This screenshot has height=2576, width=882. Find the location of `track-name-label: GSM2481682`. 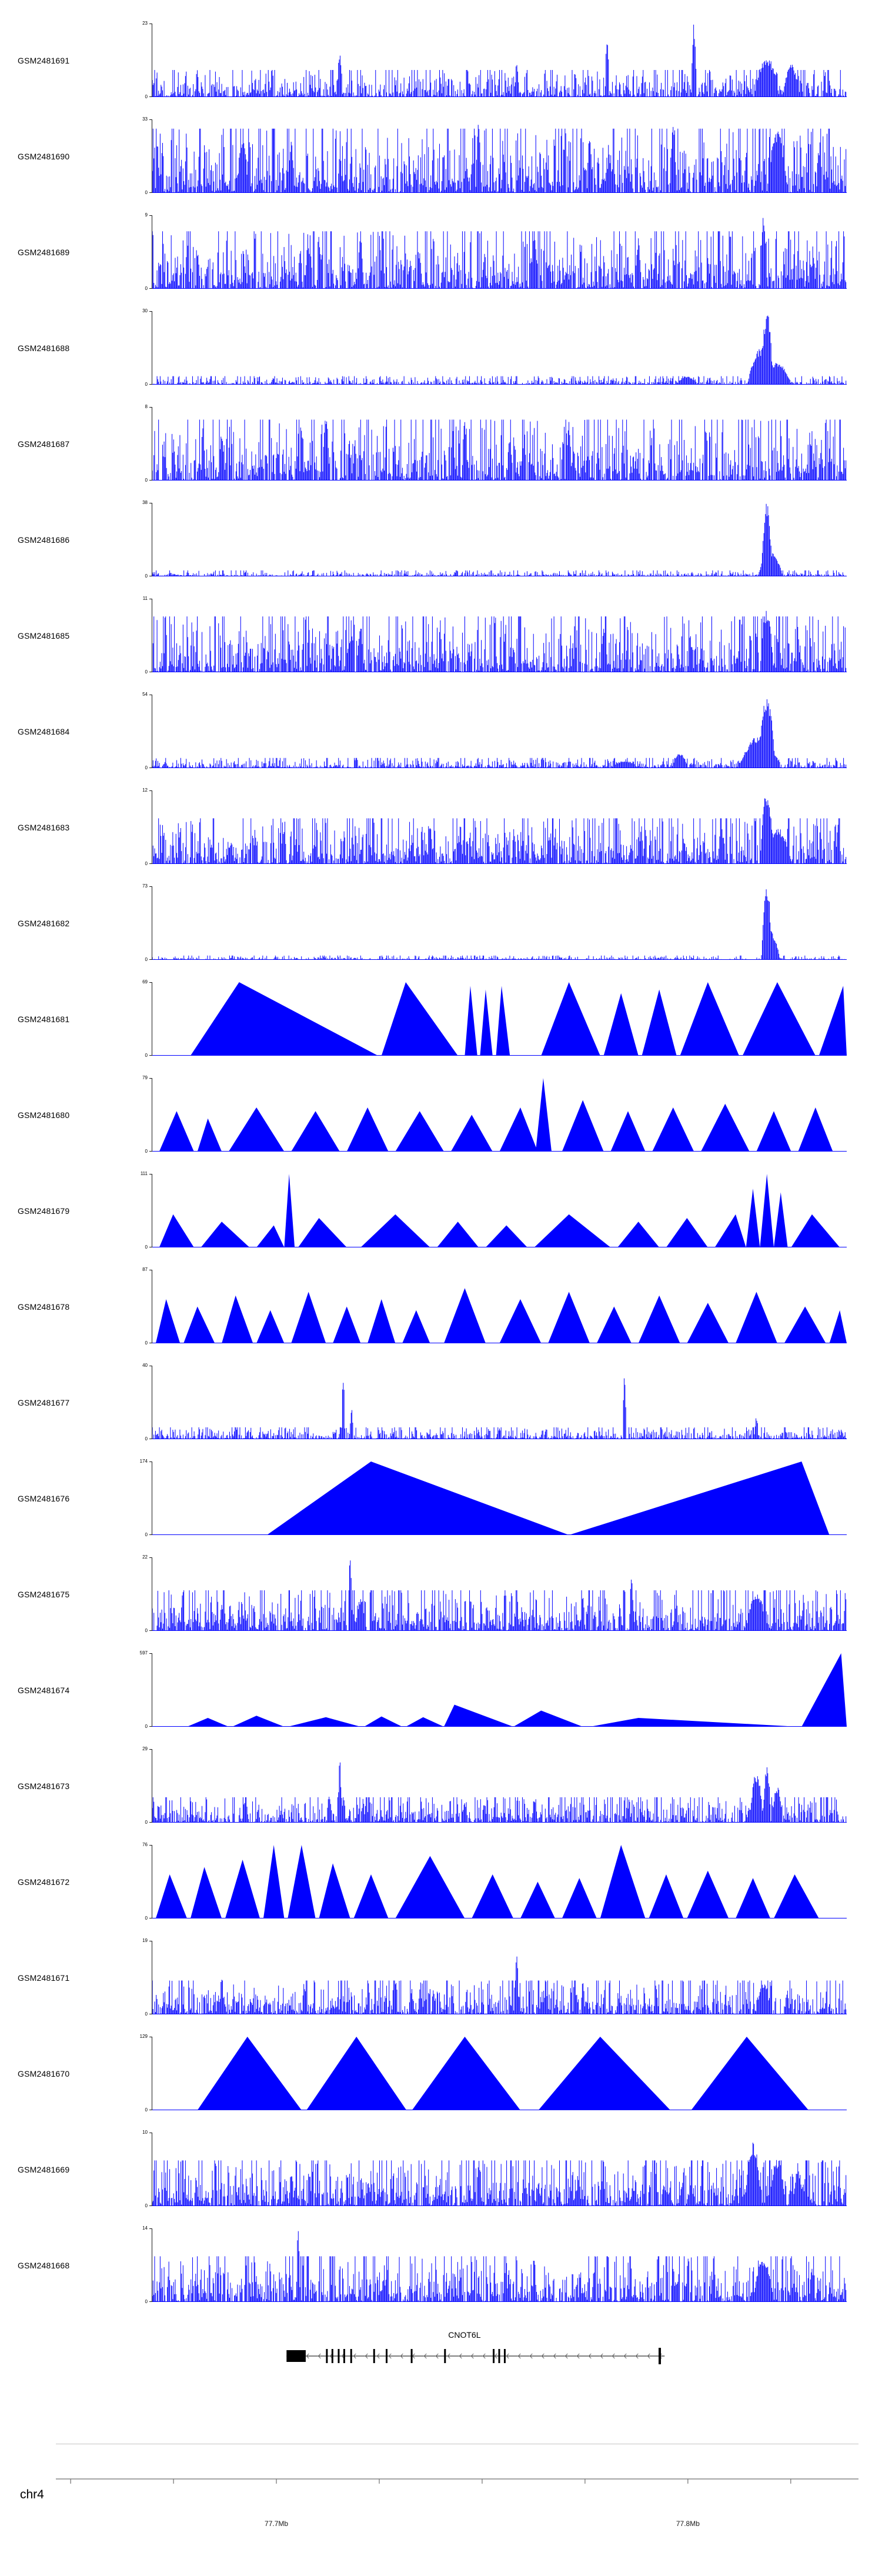

track-name-label: GSM2481682 is located at coordinates (44, 923).